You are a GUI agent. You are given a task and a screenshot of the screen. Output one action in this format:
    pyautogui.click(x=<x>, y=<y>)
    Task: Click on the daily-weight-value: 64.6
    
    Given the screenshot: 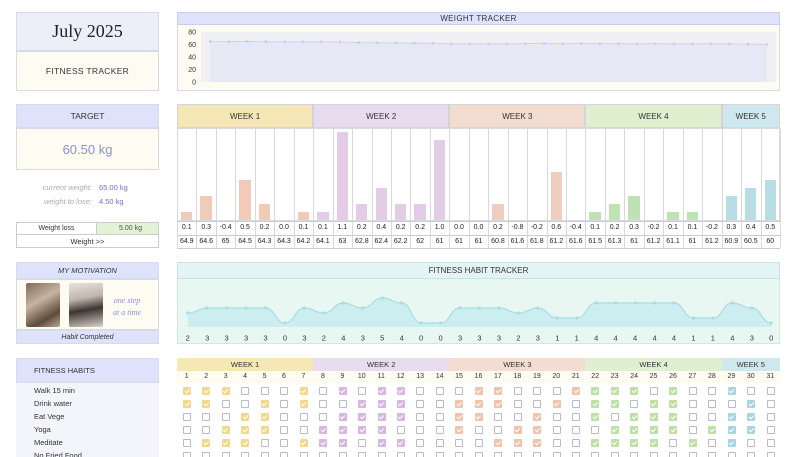 What is the action you would take?
    pyautogui.click(x=206, y=241)
    